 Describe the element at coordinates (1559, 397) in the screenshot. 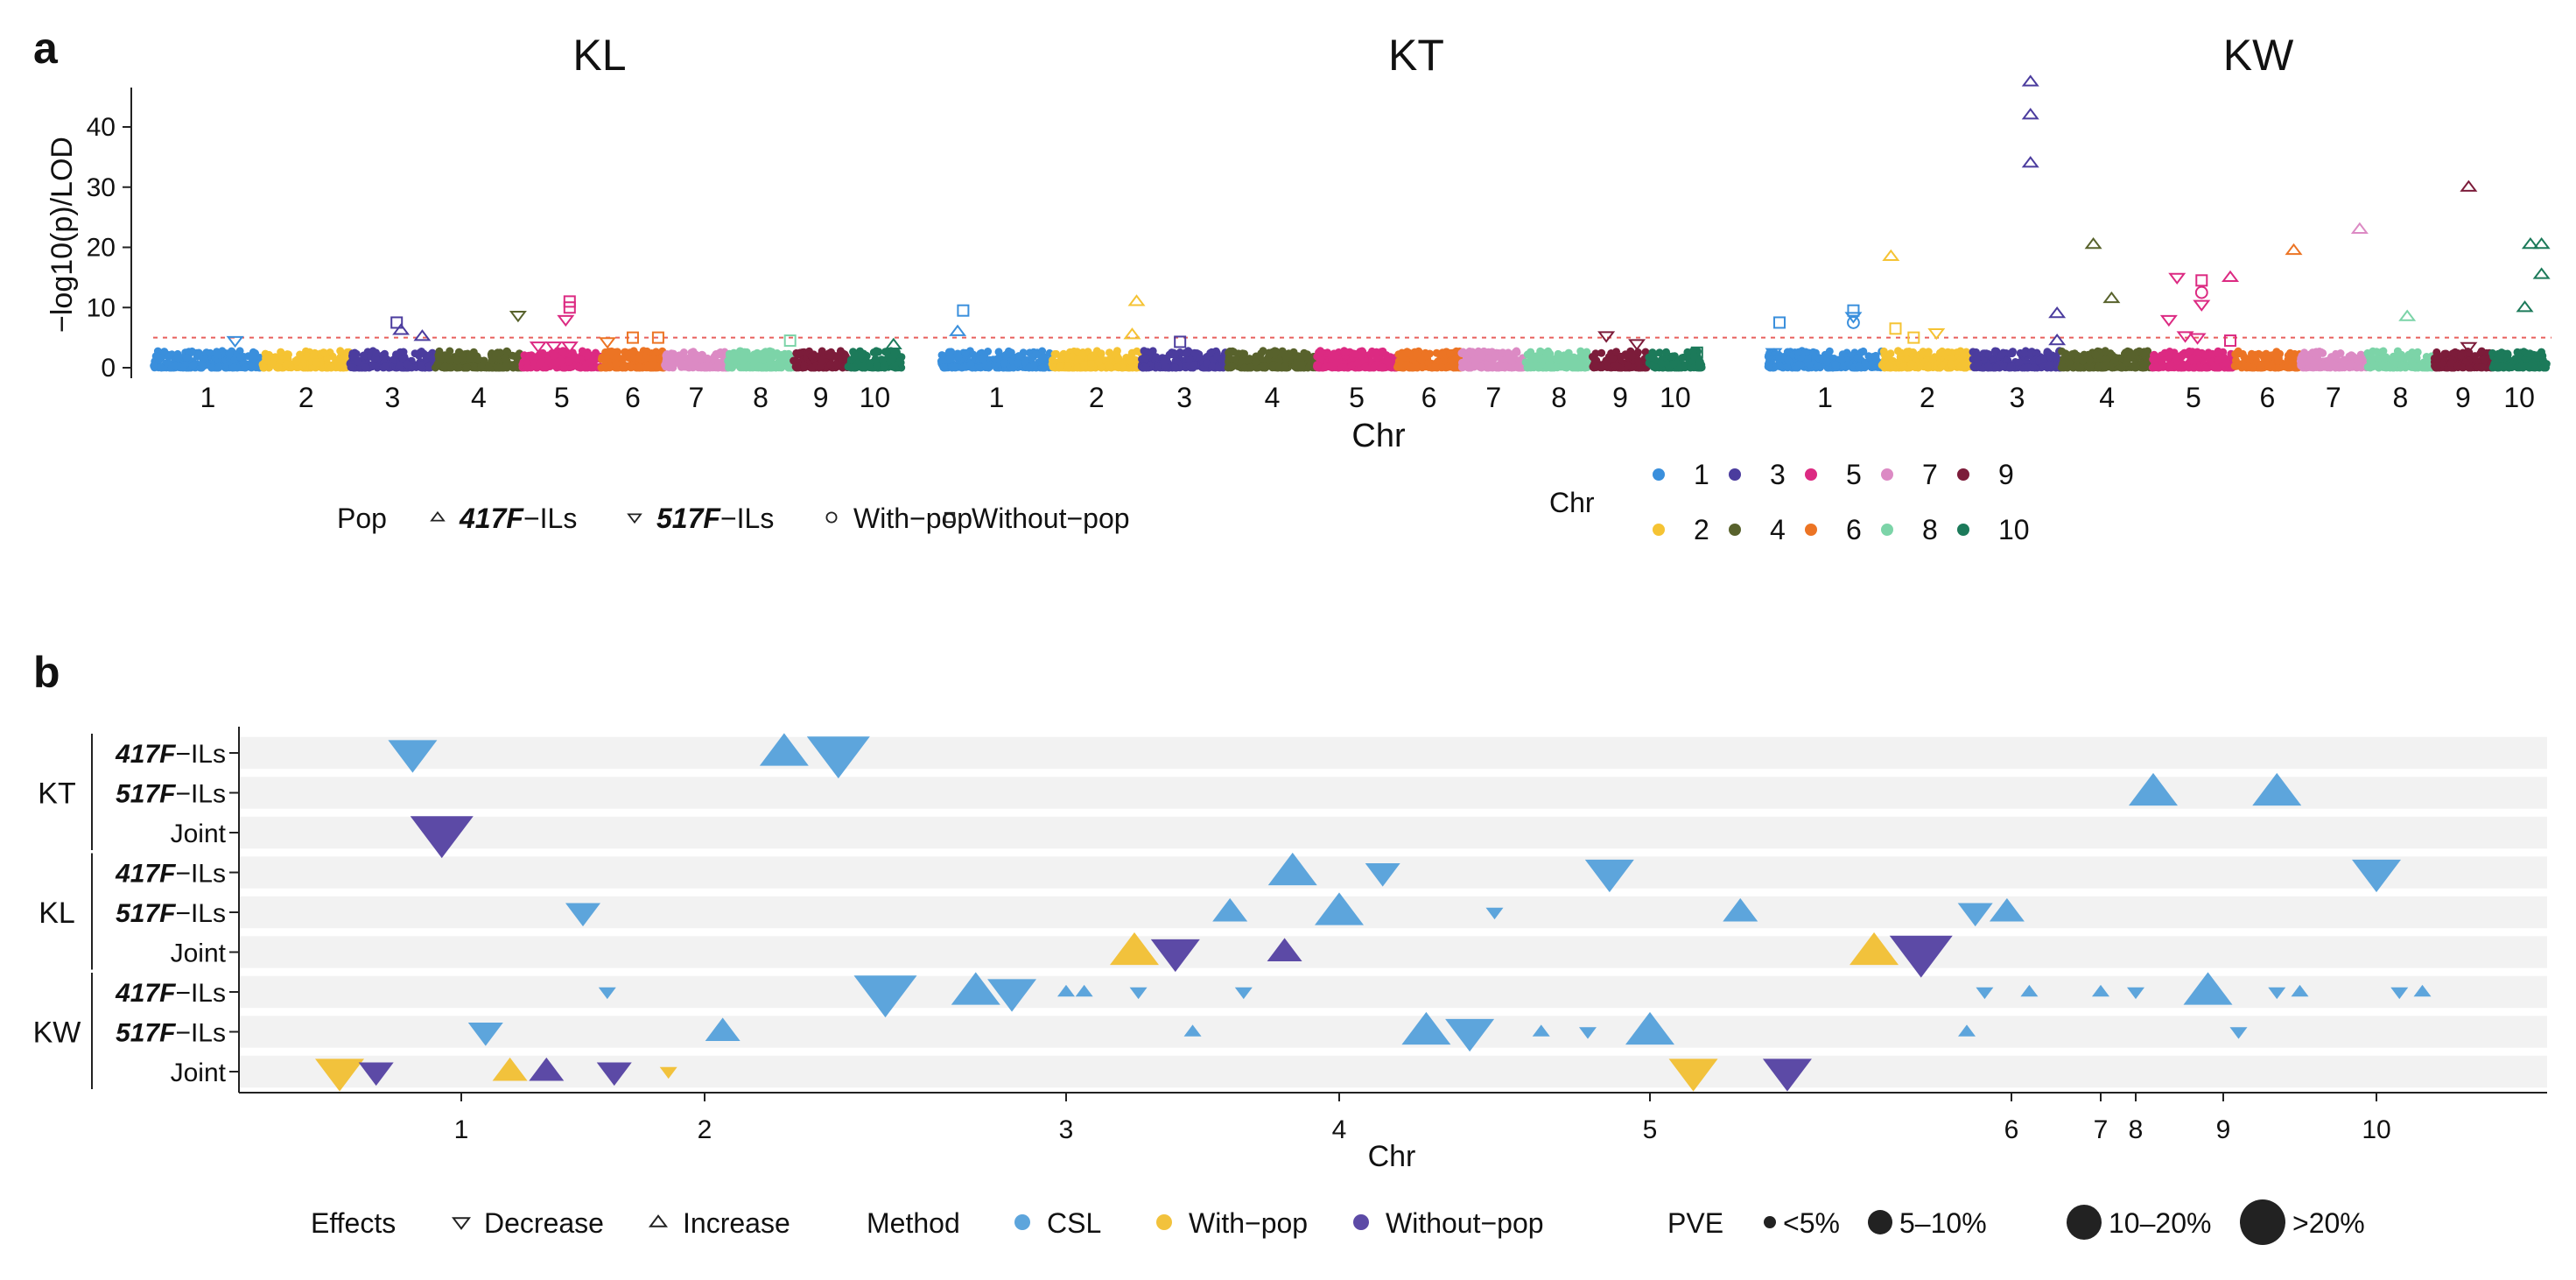

I see `chr-tick-label: 8` at that location.